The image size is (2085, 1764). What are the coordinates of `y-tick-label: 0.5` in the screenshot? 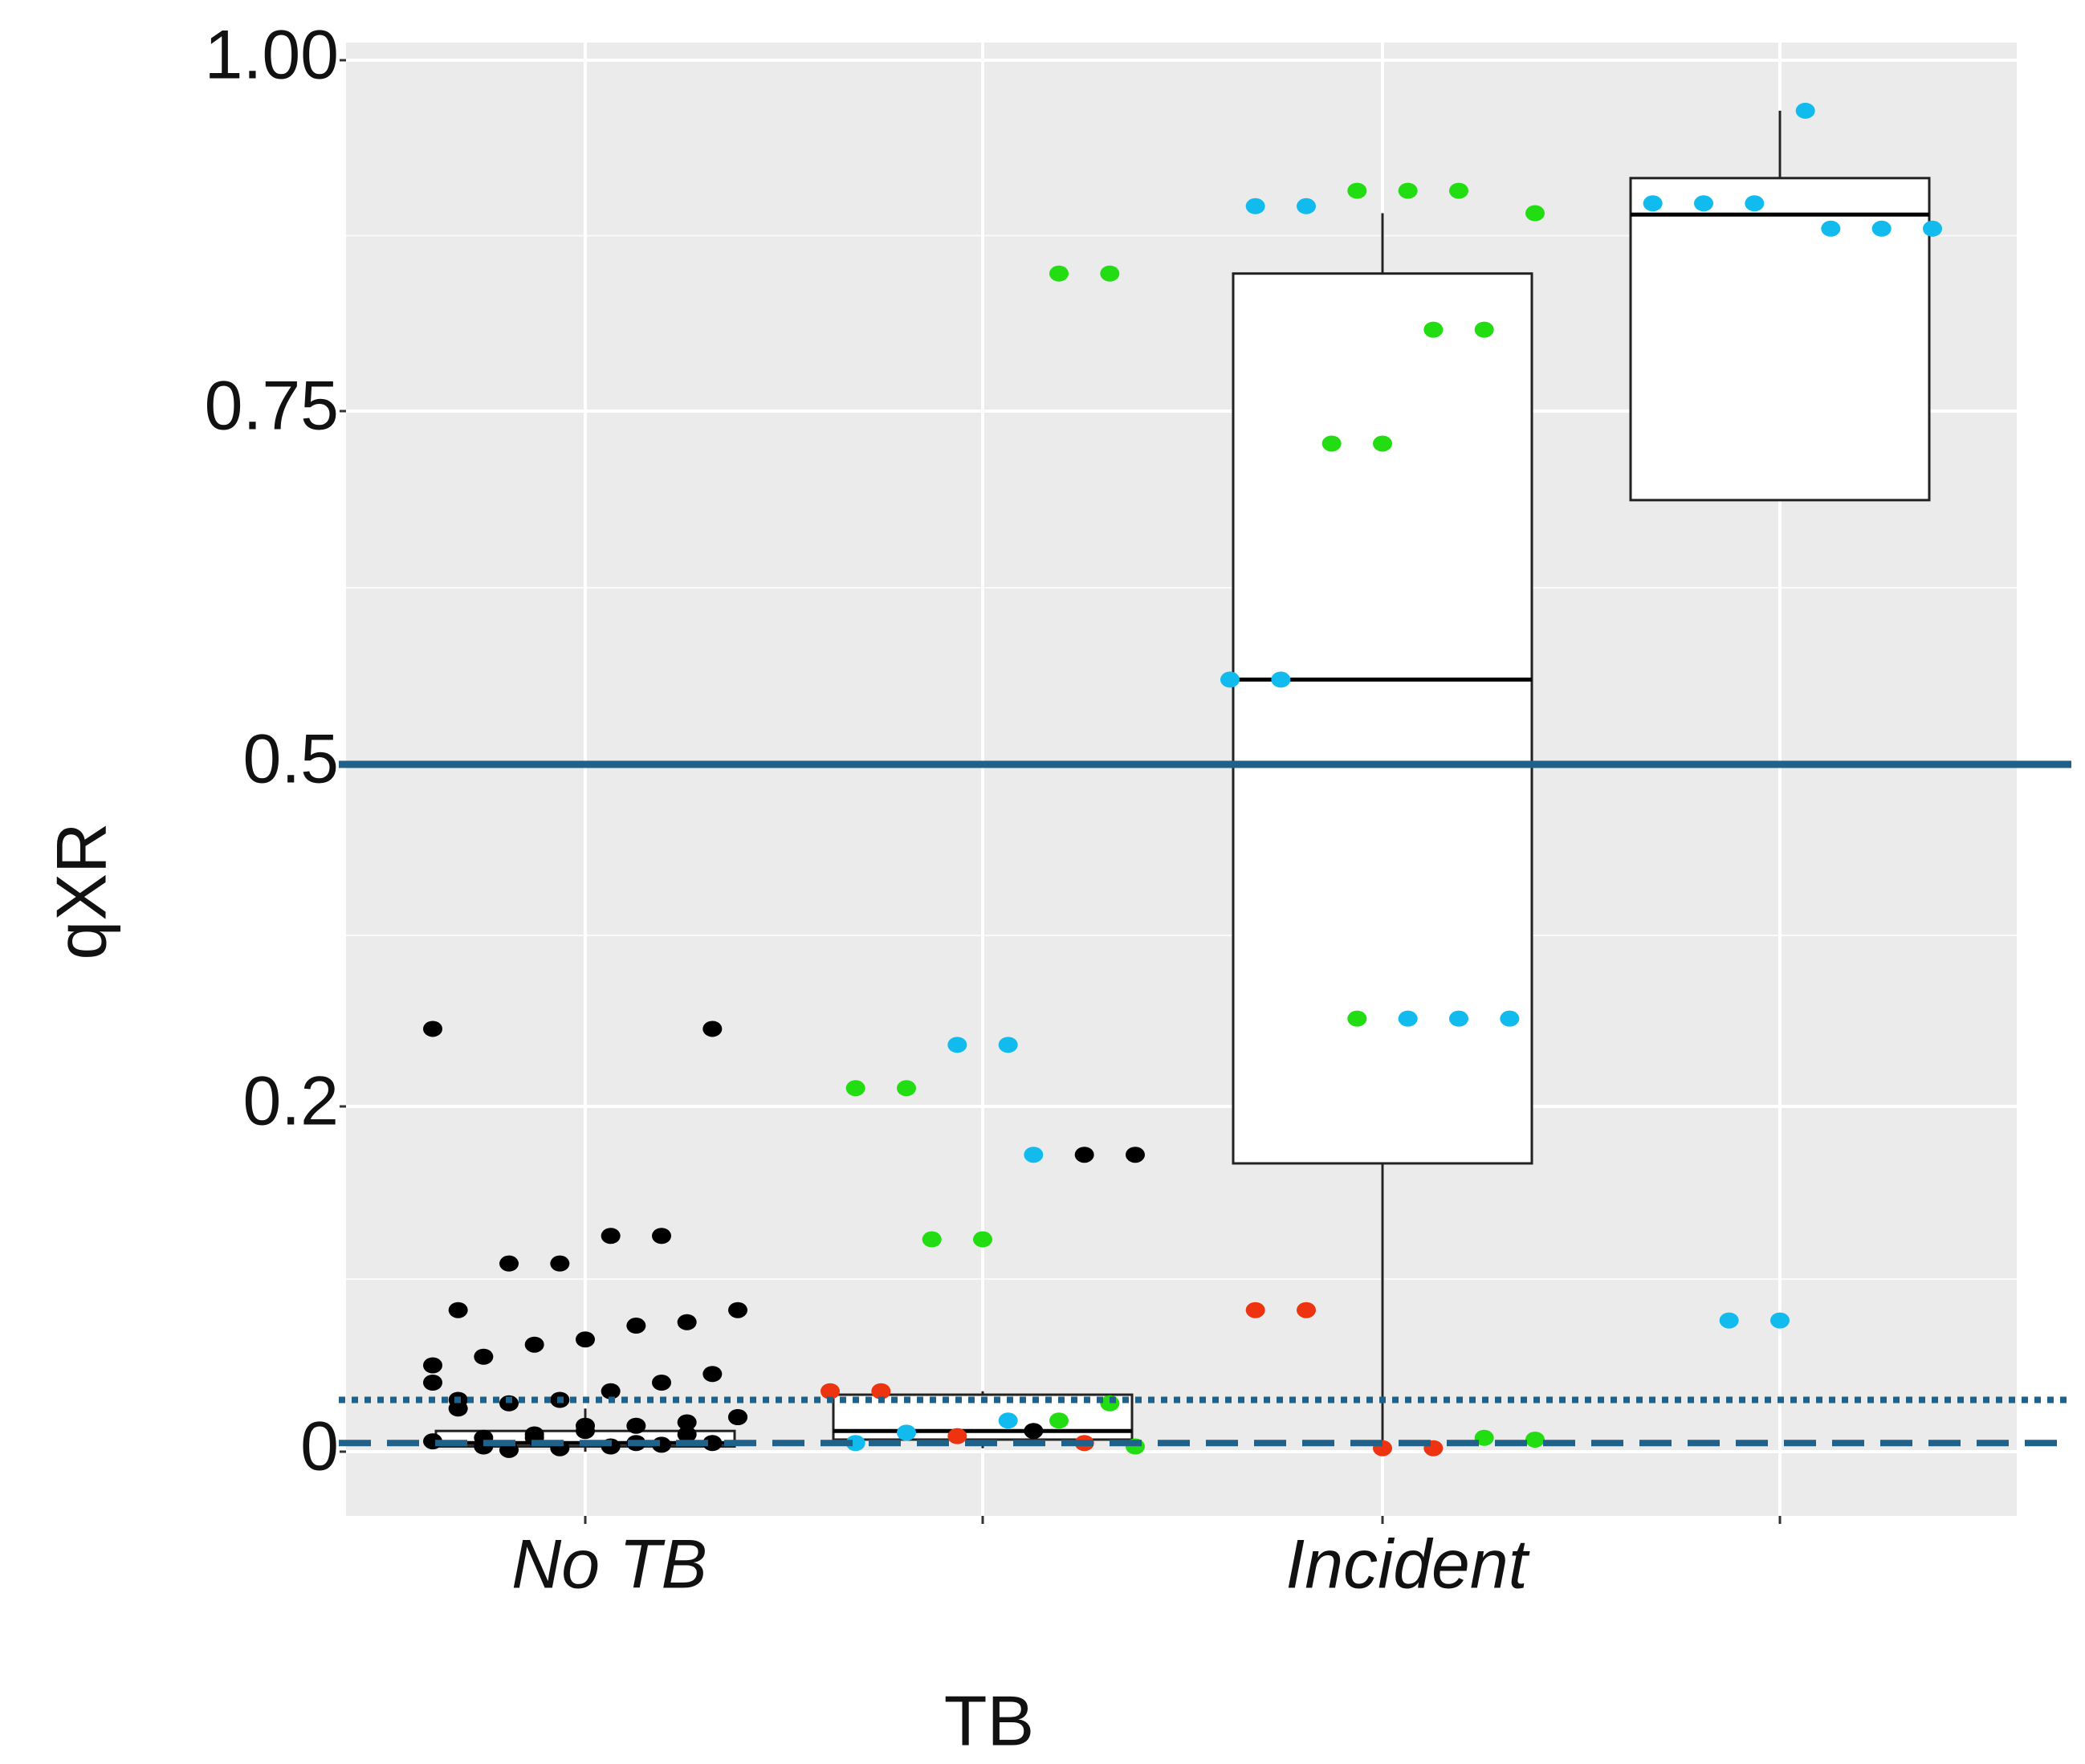 It's located at (290, 759).